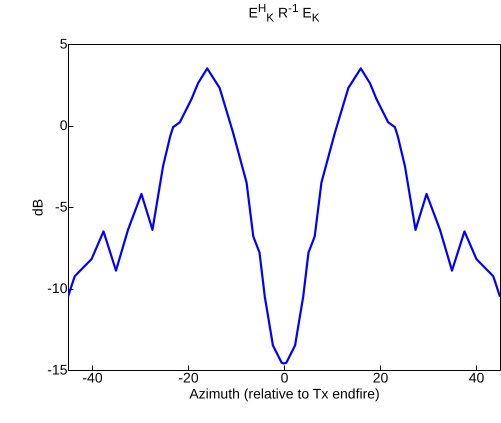  I want to click on x-tick-label: 20, so click(380, 378).